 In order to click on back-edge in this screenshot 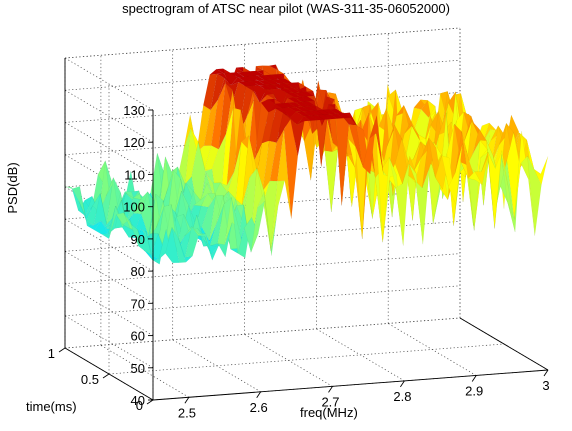, I will do `click(262, 43)`.